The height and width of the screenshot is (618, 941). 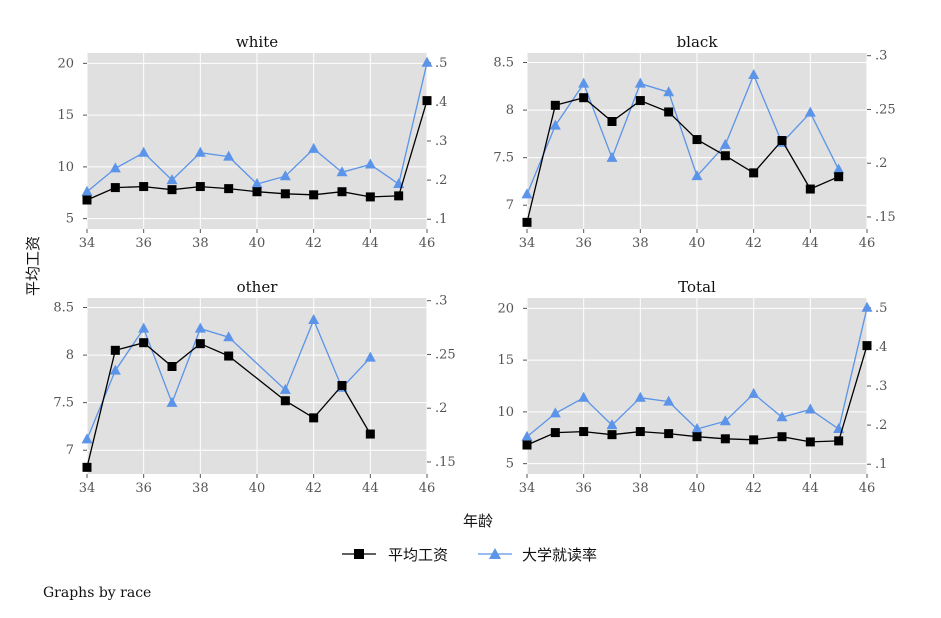 I want to click on legend-wage-label: 平均工资, so click(x=418, y=555).